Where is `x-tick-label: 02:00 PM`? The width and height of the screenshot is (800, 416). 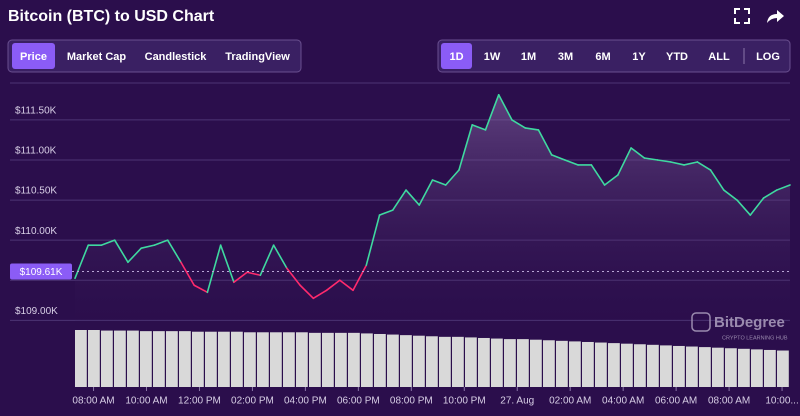
x-tick-label: 02:00 PM is located at coordinates (252, 401).